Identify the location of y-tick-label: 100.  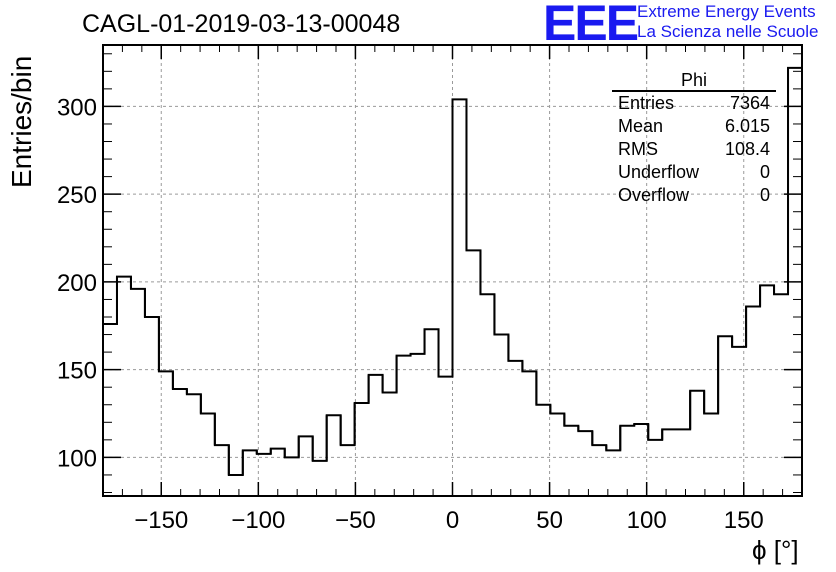
(77, 458).